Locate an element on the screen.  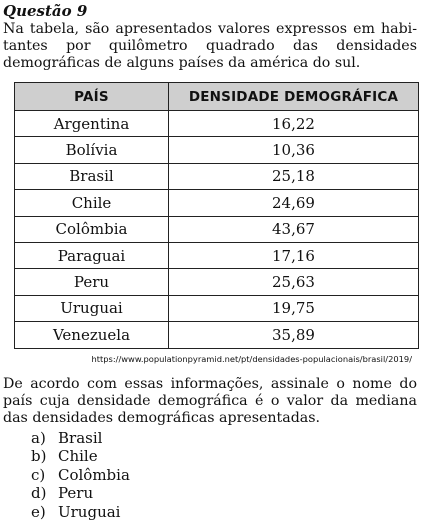
density-cell: 25,18 is located at coordinates (293, 176).